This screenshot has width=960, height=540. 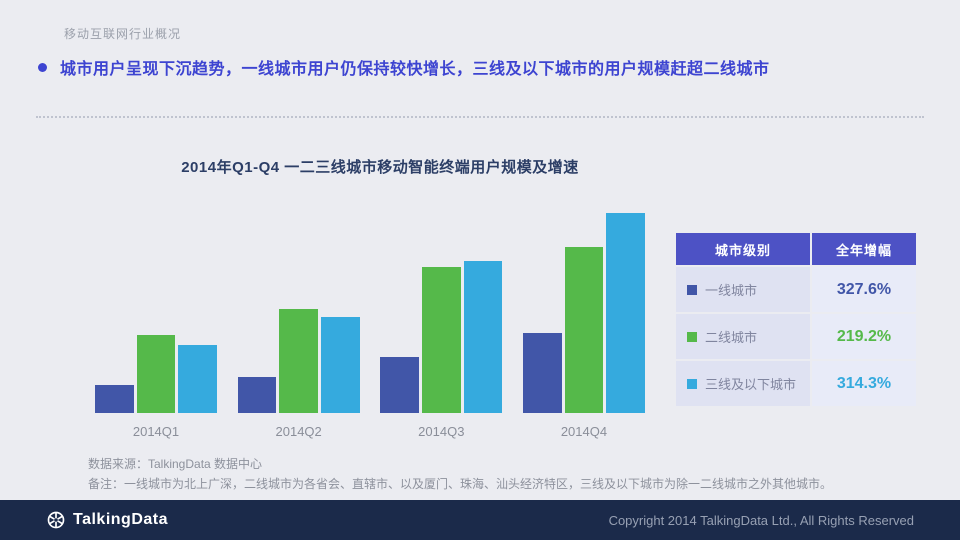 What do you see at coordinates (156, 326) in the screenshot?
I see `bar-group: 2014Q1` at bounding box center [156, 326].